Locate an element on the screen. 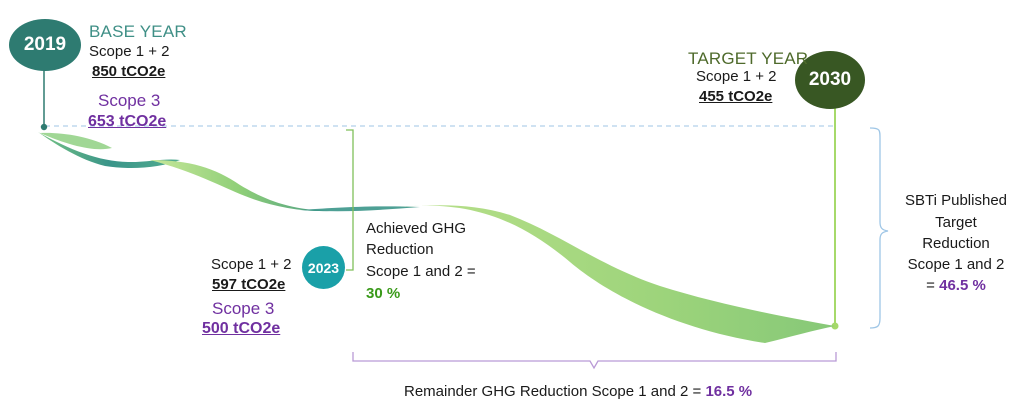 This screenshot has height=408, width=1024. current-scope3-value: 500 tCO2e is located at coordinates (241, 328).